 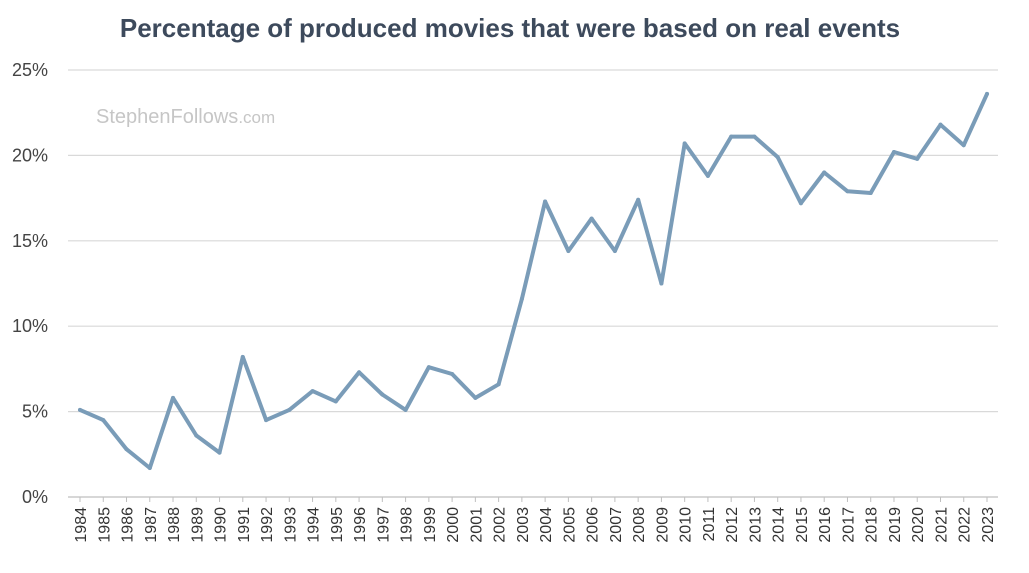 I want to click on x-tick-label: 2004, so click(x=546, y=525).